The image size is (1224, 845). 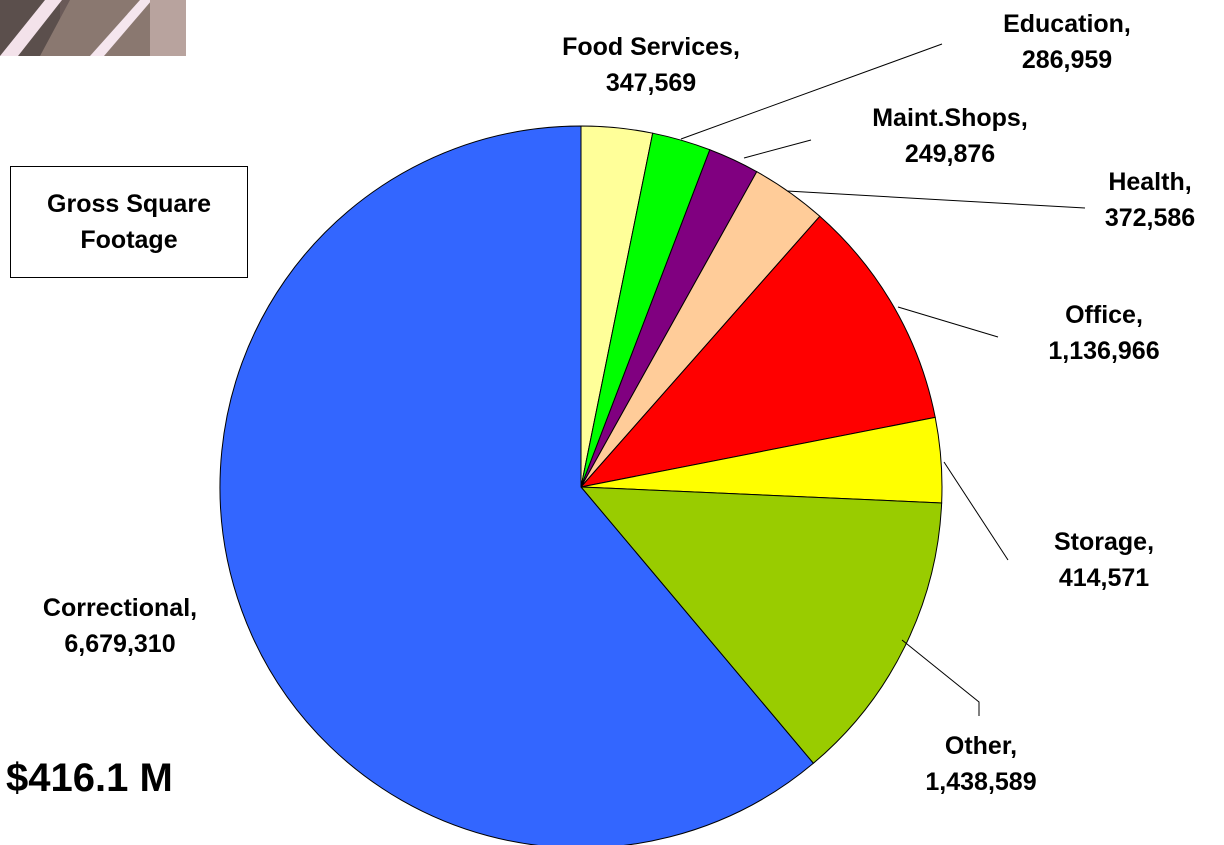 What do you see at coordinates (129, 222) in the screenshot?
I see `legend-box: Gross Square Footage` at bounding box center [129, 222].